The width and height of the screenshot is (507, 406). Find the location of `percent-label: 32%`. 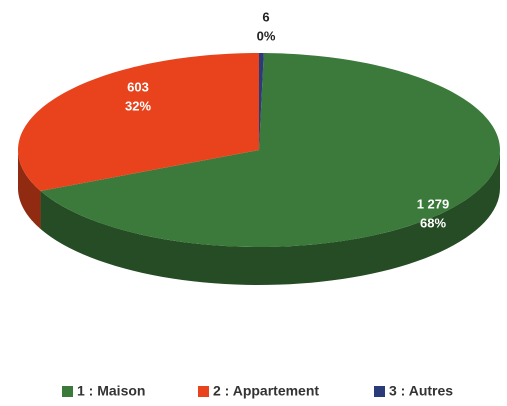

percent-label: 32% is located at coordinates (138, 105).